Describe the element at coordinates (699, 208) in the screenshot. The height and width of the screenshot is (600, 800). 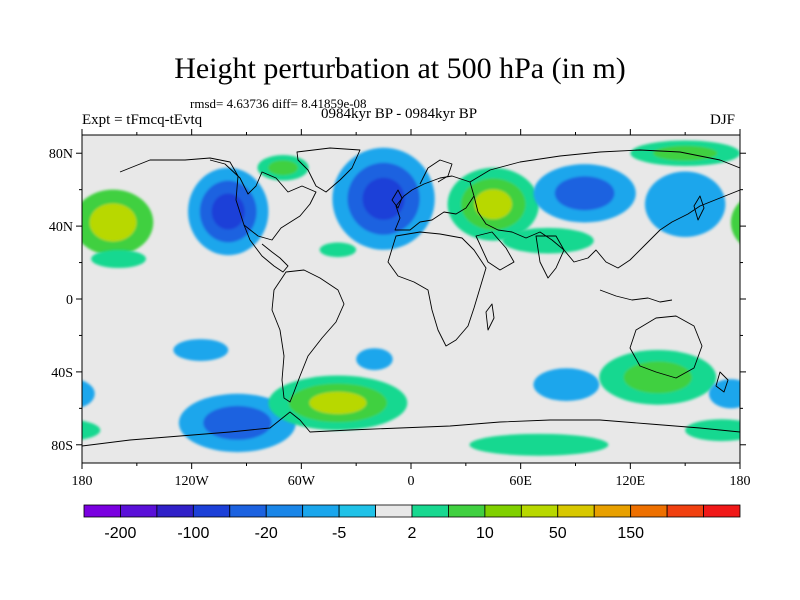
I see `coast-japan` at that location.